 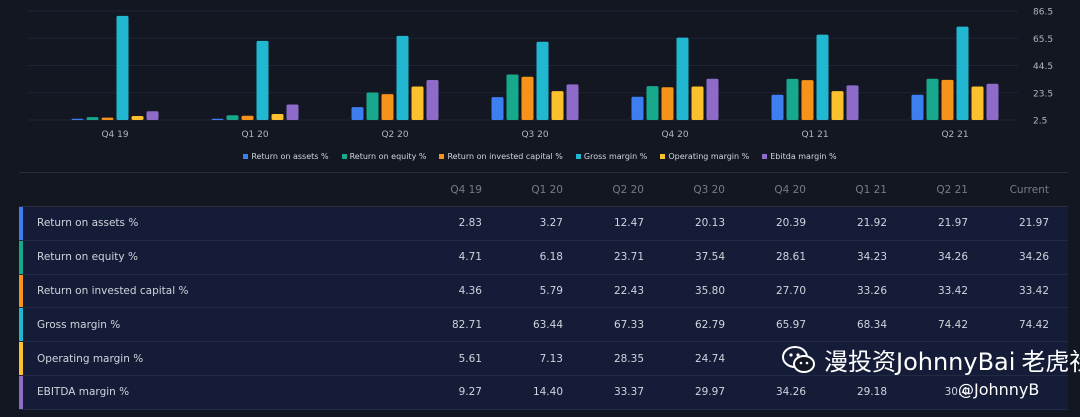 I want to click on table-cell: 37.54, so click(x=709, y=257).